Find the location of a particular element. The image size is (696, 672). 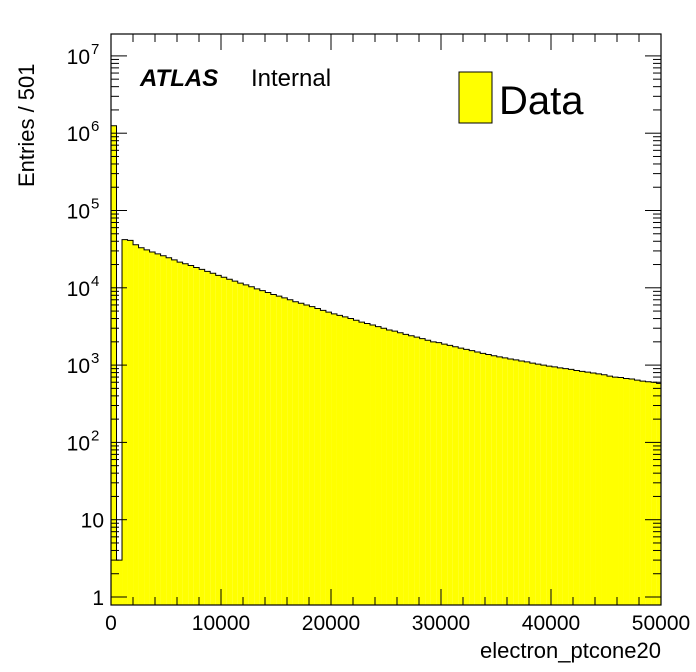

y-tick-exponent: 7 is located at coordinates (95, 49).